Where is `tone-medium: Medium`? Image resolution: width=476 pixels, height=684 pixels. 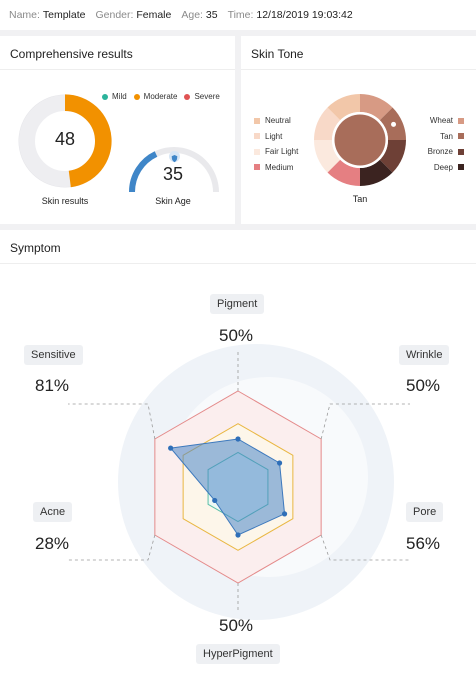 tone-medium: Medium is located at coordinates (276, 168).